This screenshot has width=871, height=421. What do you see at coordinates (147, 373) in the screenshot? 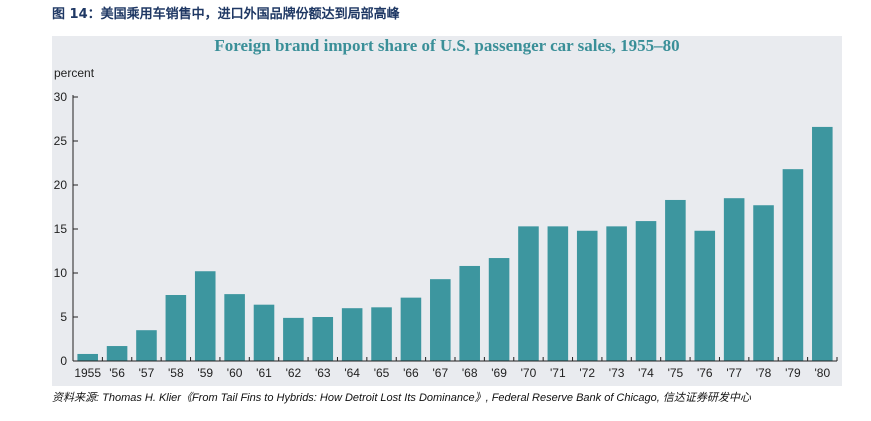
I see `x-tick-label: '57` at bounding box center [147, 373].